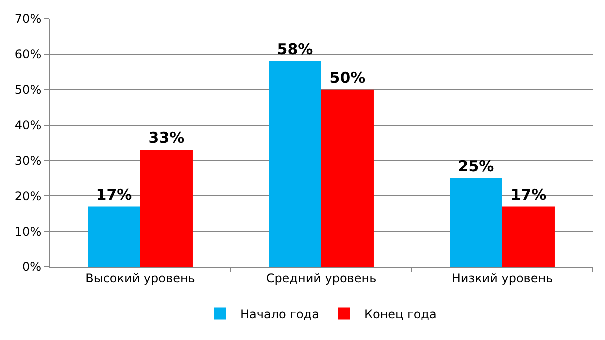 The width and height of the screenshot is (605, 340). I want to click on data-label: 33%, so click(166, 138).